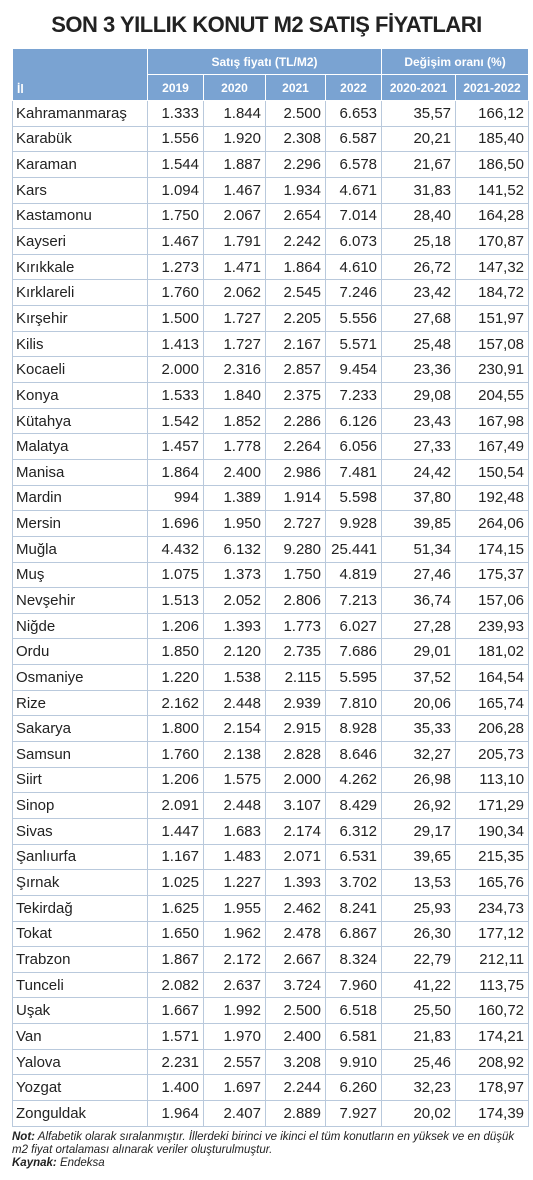 The height and width of the screenshot is (1180, 533). I want to click on cell: 2.067, so click(234, 216).